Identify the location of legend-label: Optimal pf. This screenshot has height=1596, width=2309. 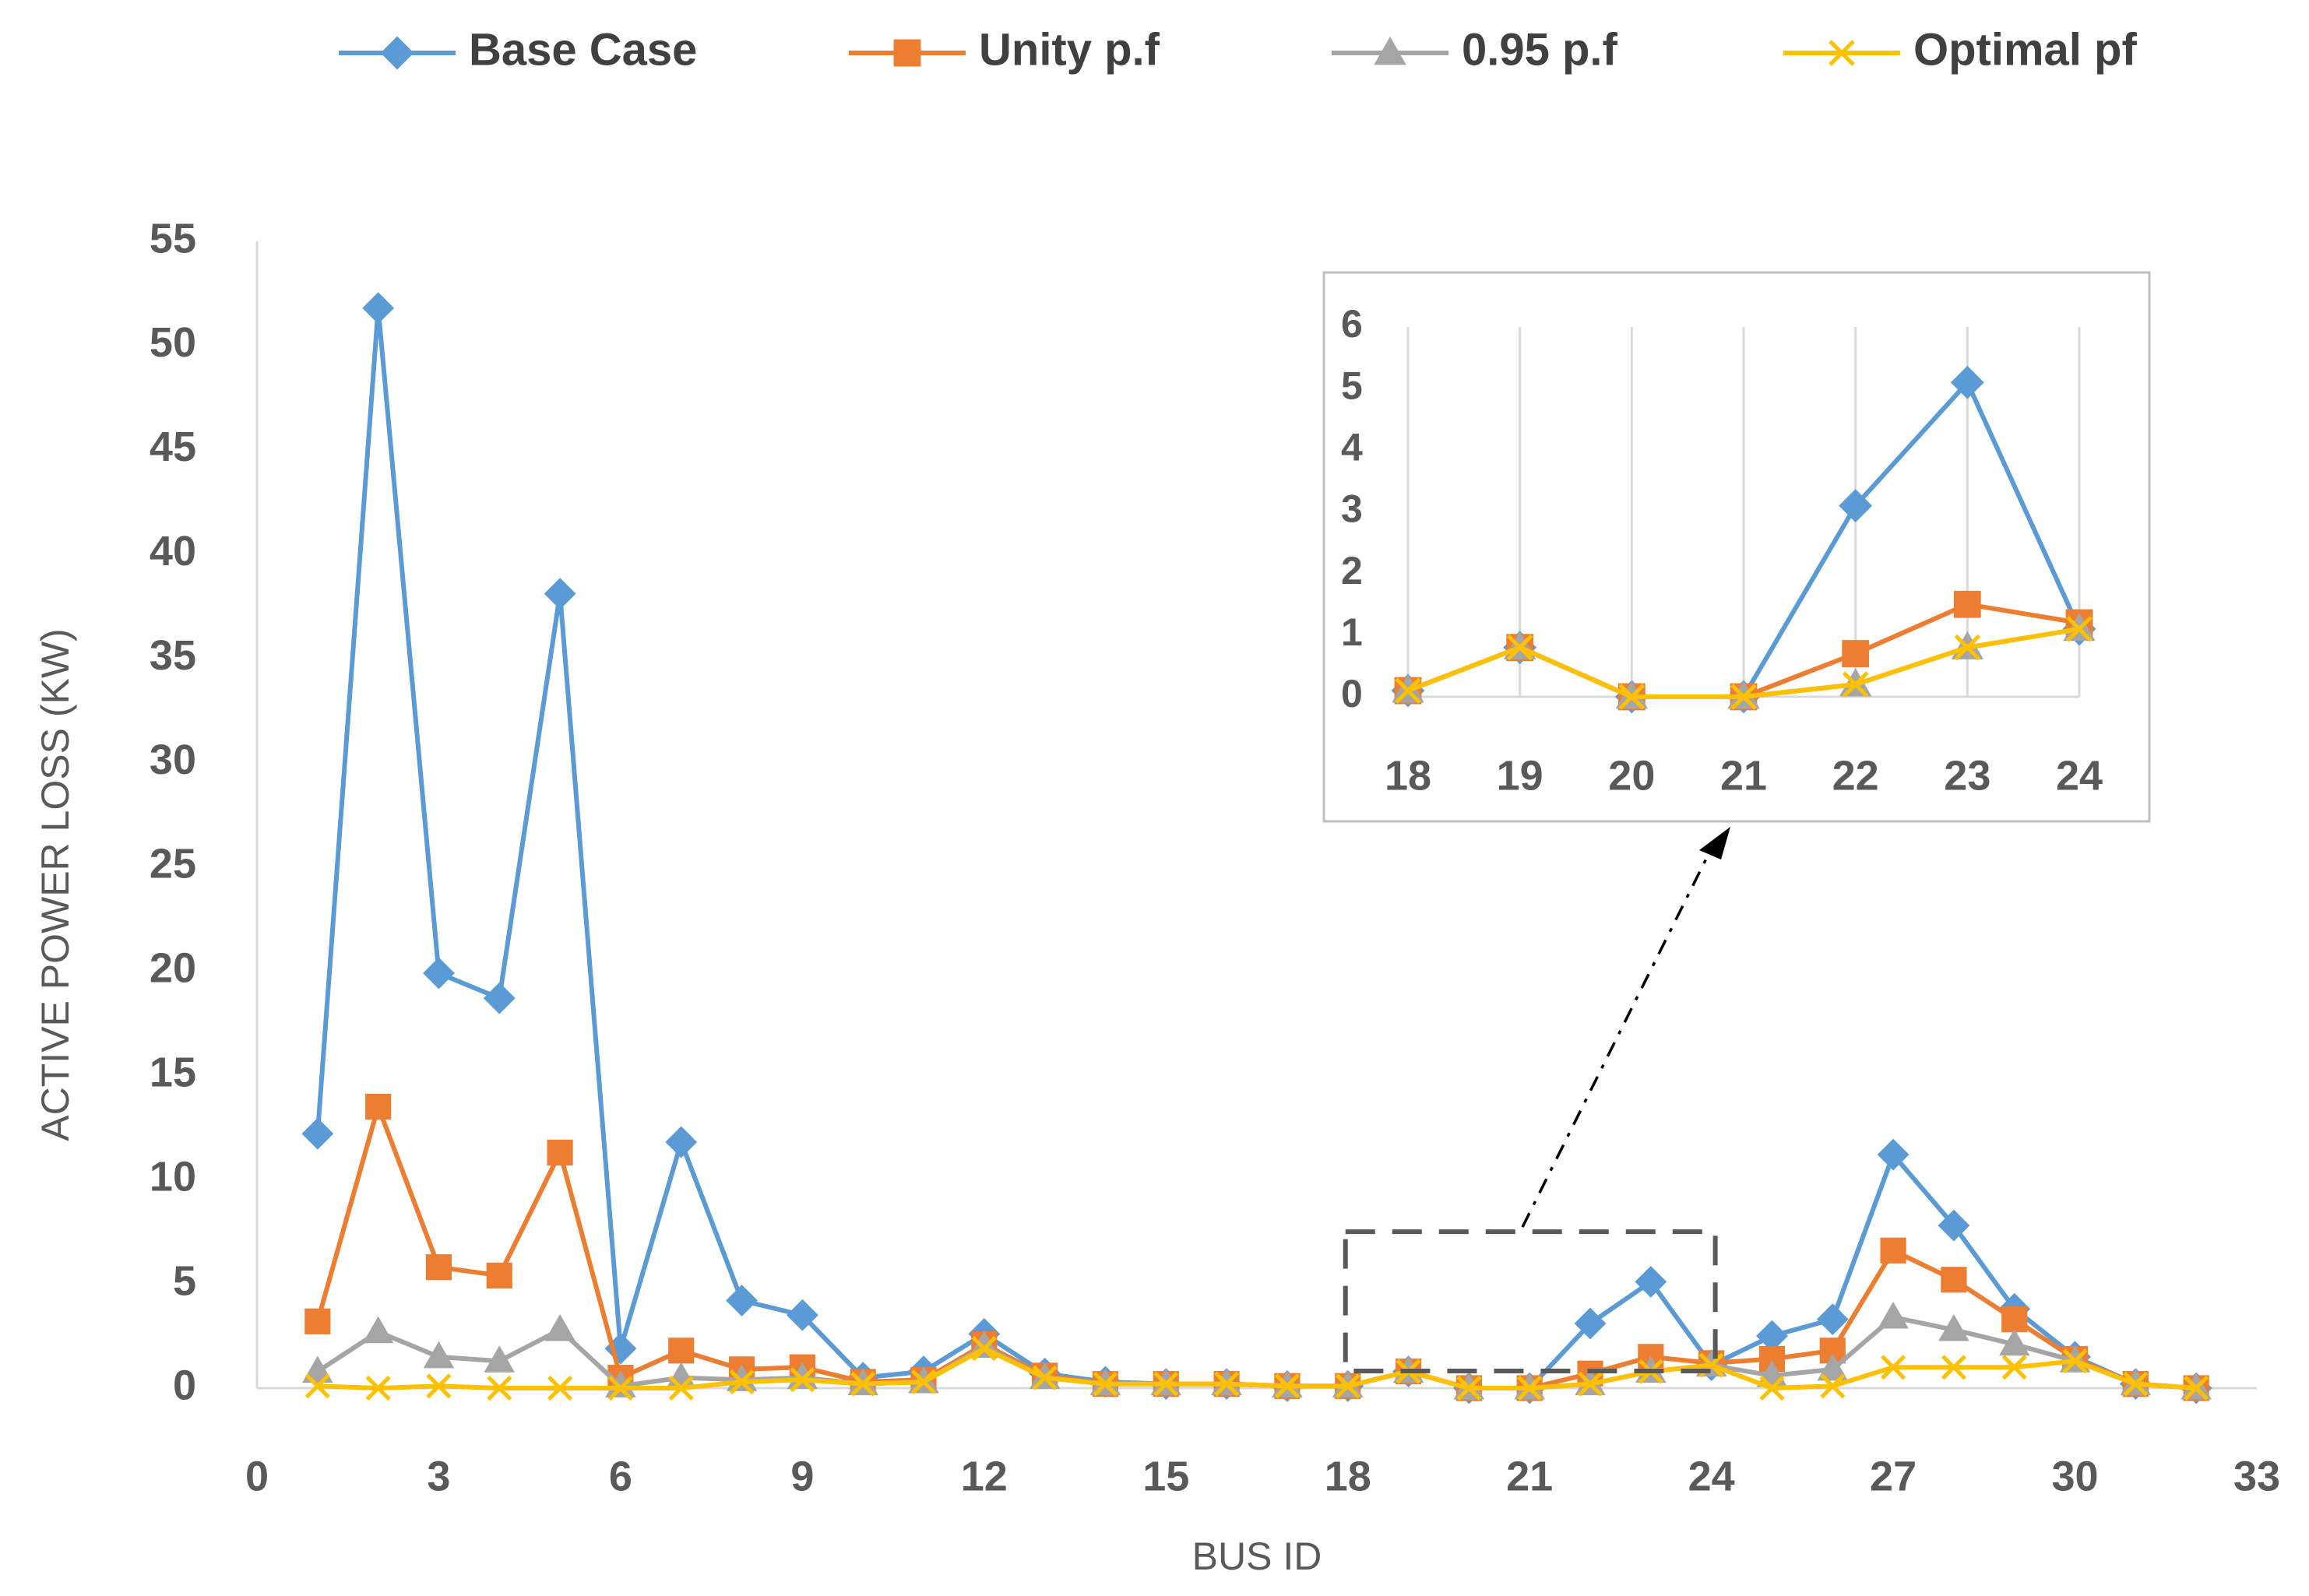
(2025, 49).